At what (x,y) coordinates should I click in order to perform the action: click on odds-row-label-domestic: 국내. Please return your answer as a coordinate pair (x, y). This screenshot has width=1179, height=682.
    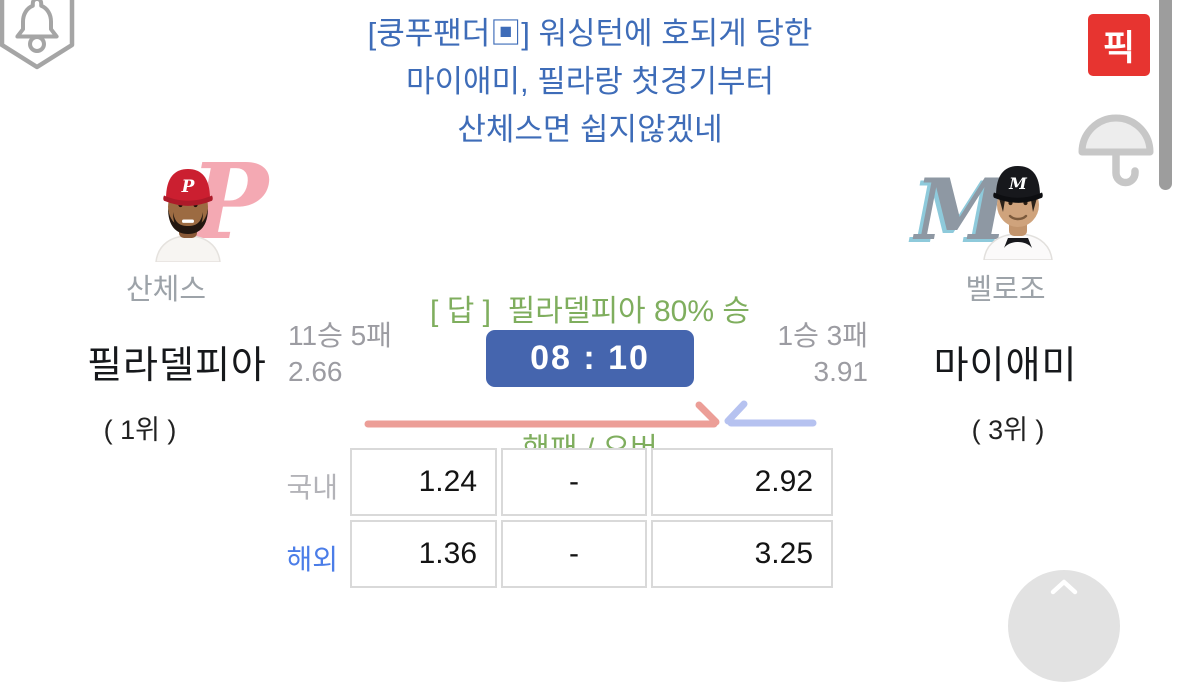
    Looking at the image, I should click on (312, 487).